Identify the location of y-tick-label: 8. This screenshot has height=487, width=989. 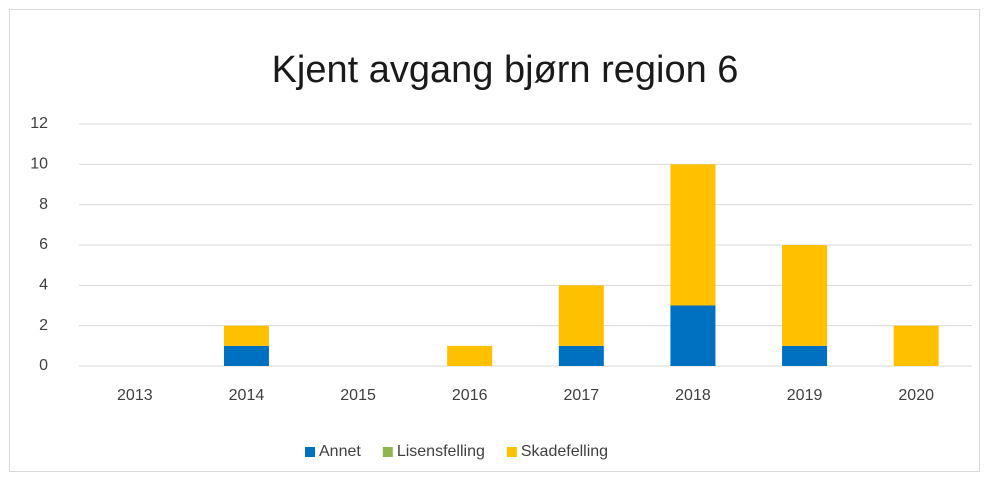
(43, 204).